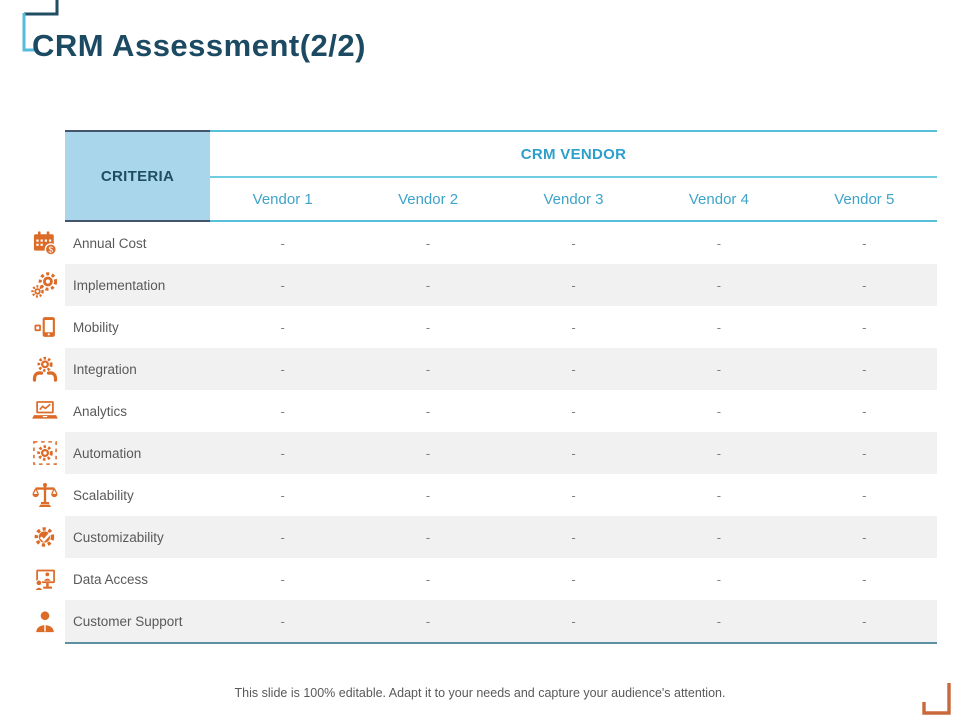 The height and width of the screenshot is (720, 960). I want to click on row-label: Customer Support, so click(128, 621).